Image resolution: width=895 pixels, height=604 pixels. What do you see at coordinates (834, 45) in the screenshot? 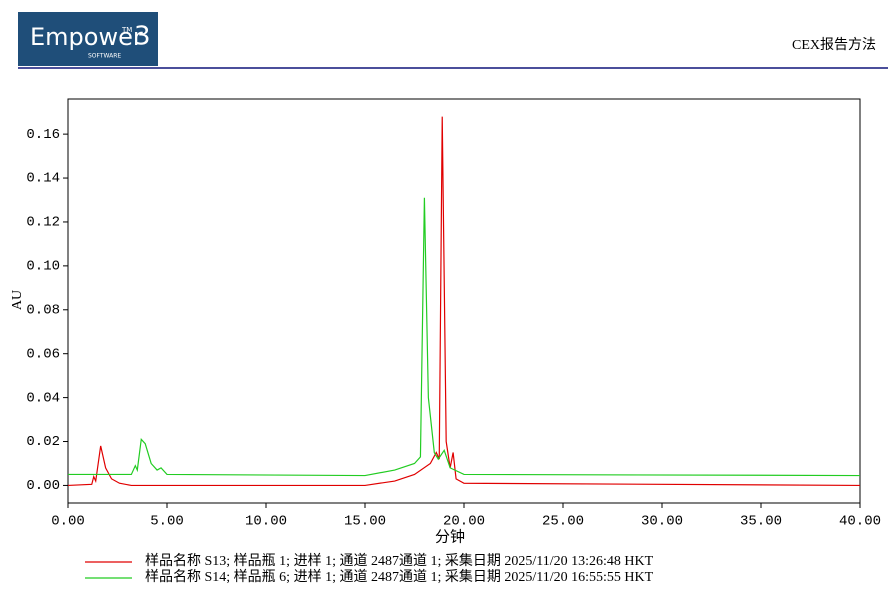
I see `report-name: CEX报告方法` at bounding box center [834, 45].